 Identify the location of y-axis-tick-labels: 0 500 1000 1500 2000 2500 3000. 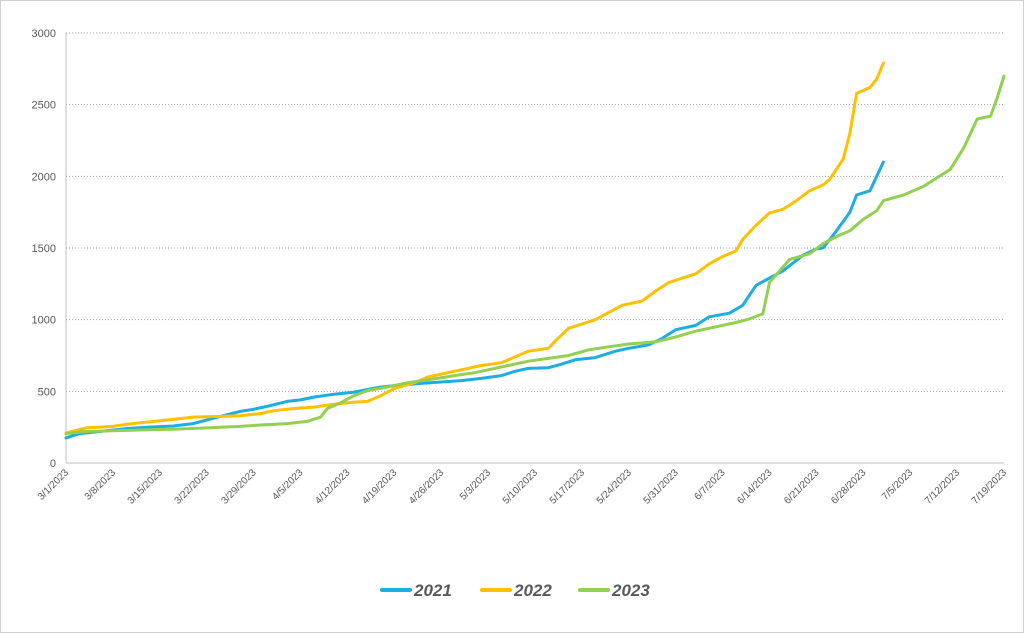
(44, 249).